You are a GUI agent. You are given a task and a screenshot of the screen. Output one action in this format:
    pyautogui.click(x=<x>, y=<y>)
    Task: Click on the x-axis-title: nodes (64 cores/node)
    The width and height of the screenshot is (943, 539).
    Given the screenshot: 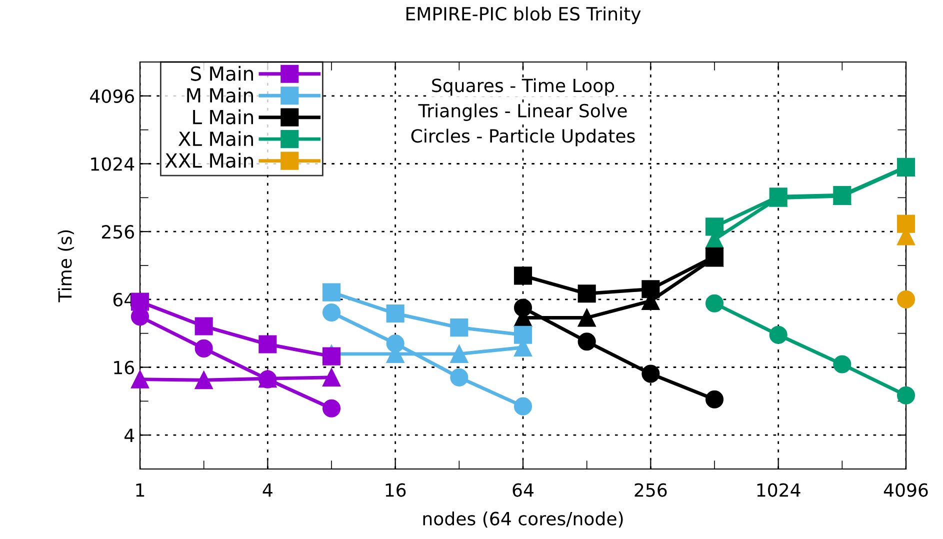 What is the action you would take?
    pyautogui.click(x=523, y=519)
    